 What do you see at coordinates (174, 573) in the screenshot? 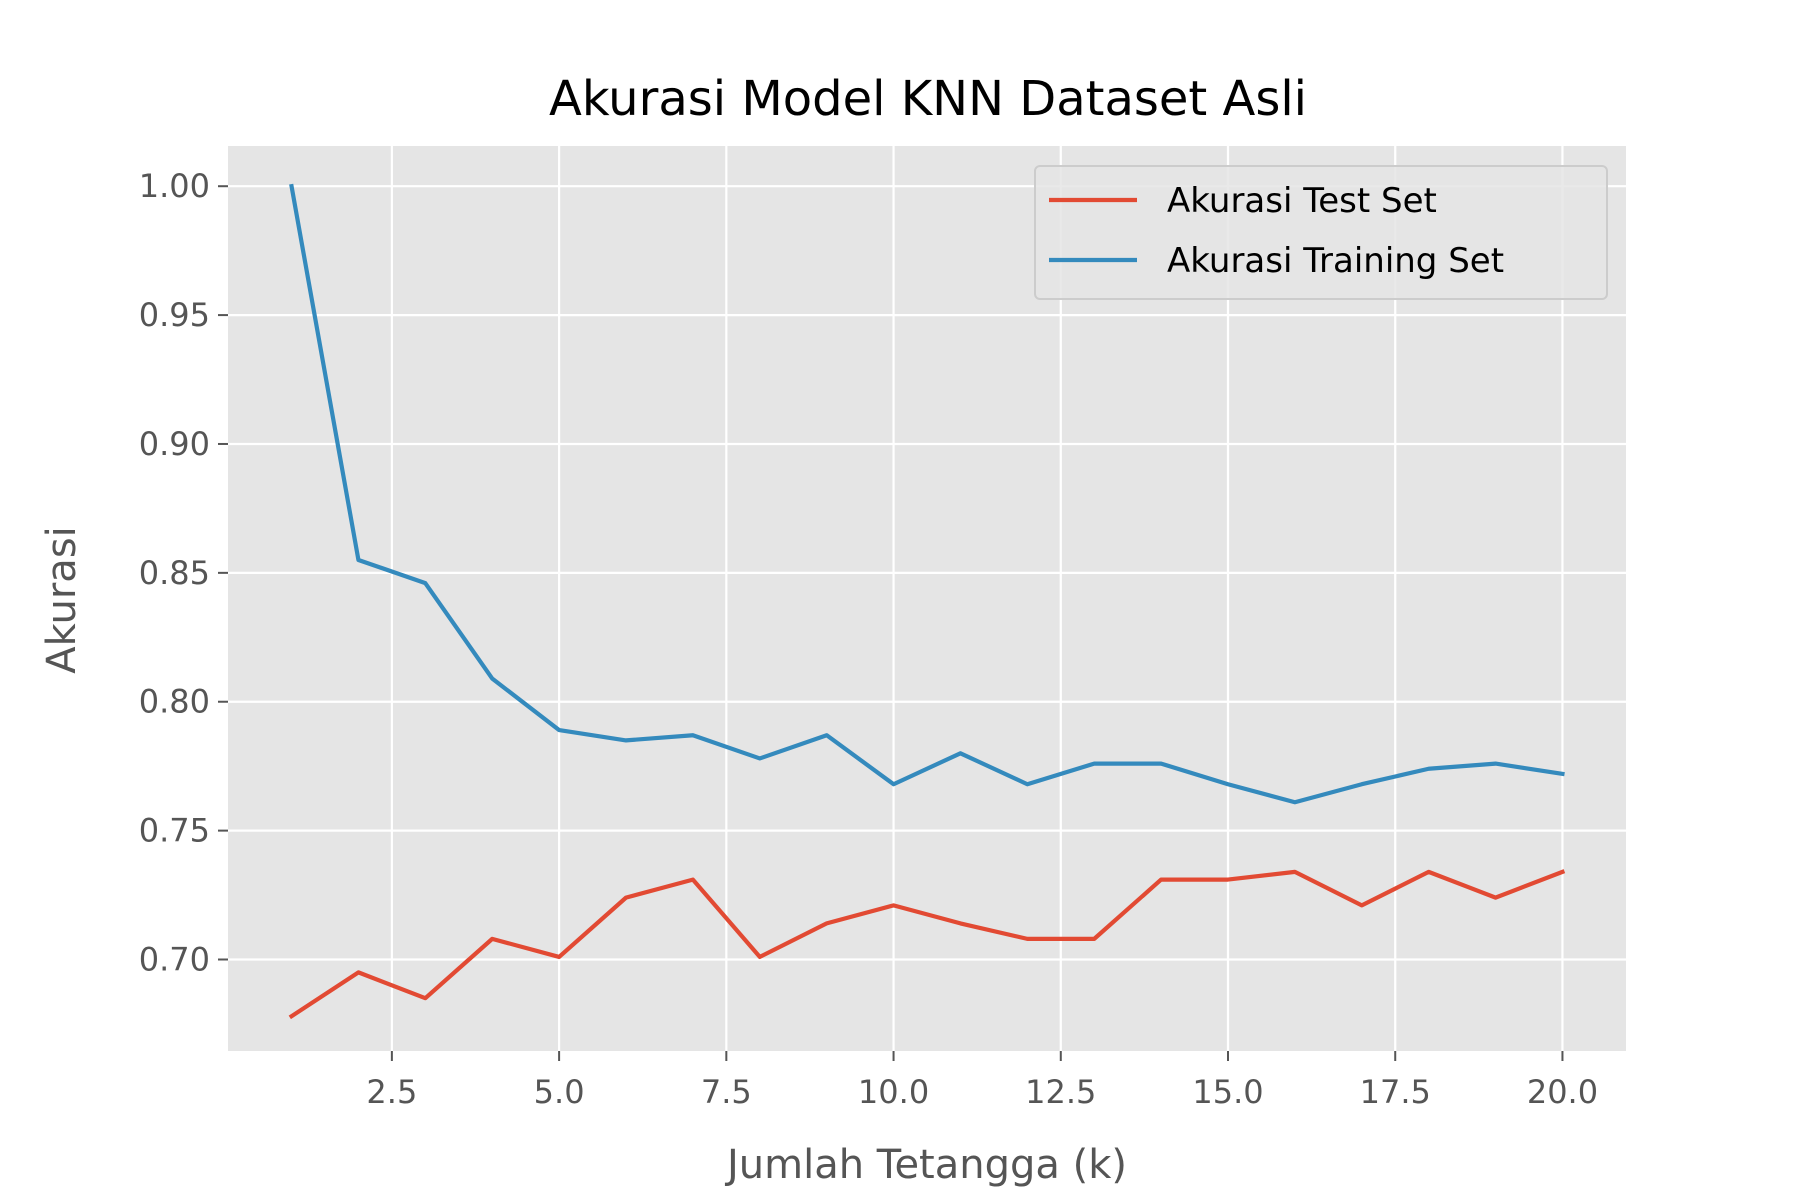
I see `y-tick-label: 0.85` at bounding box center [174, 573].